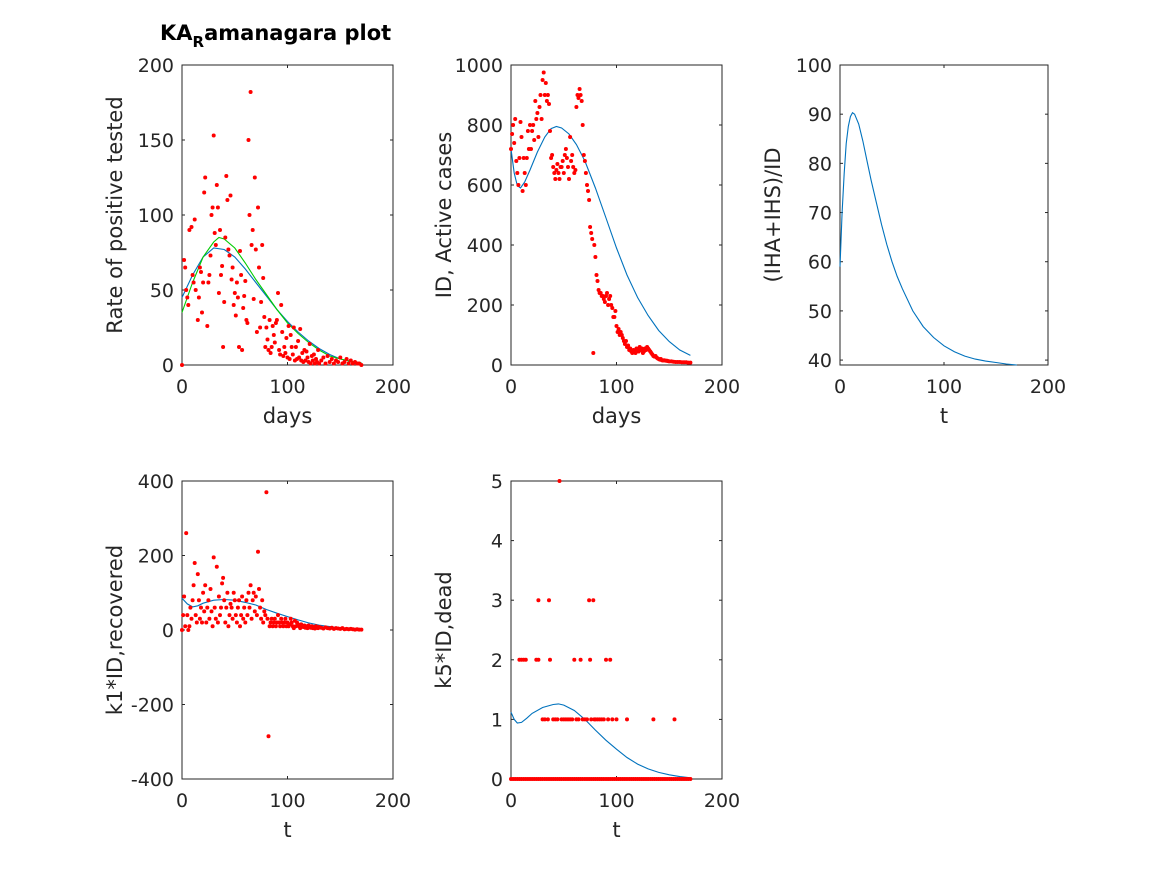  What do you see at coordinates (182, 387) in the screenshot?
I see `x-tick-label: 0` at bounding box center [182, 387].